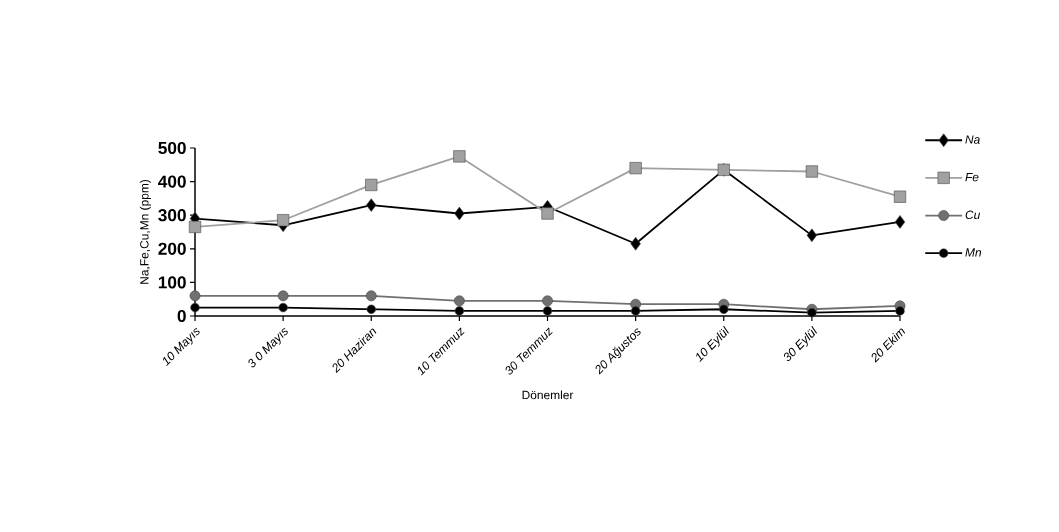 Image resolution: width=1059 pixels, height=532 pixels. Describe the element at coordinates (548, 395) in the screenshot. I see `x-axis-title: Dönemler` at that location.